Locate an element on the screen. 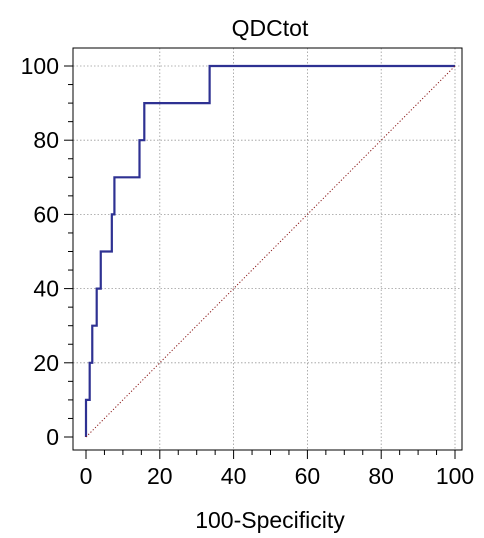 This screenshot has height=538, width=484. x-tick-label: 80 is located at coordinates (381, 476).